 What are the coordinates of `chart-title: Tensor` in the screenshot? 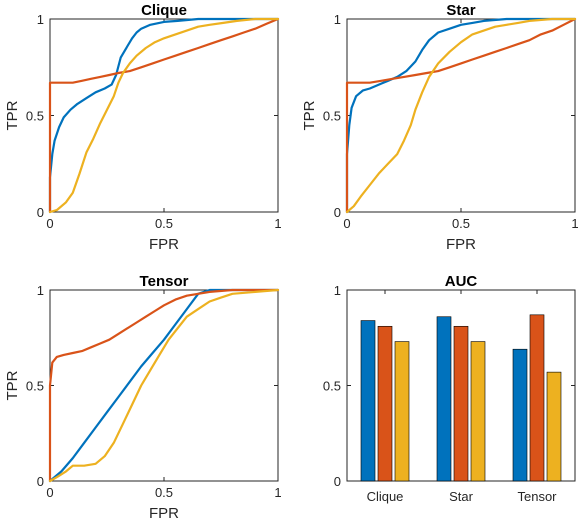 It's located at (164, 281).